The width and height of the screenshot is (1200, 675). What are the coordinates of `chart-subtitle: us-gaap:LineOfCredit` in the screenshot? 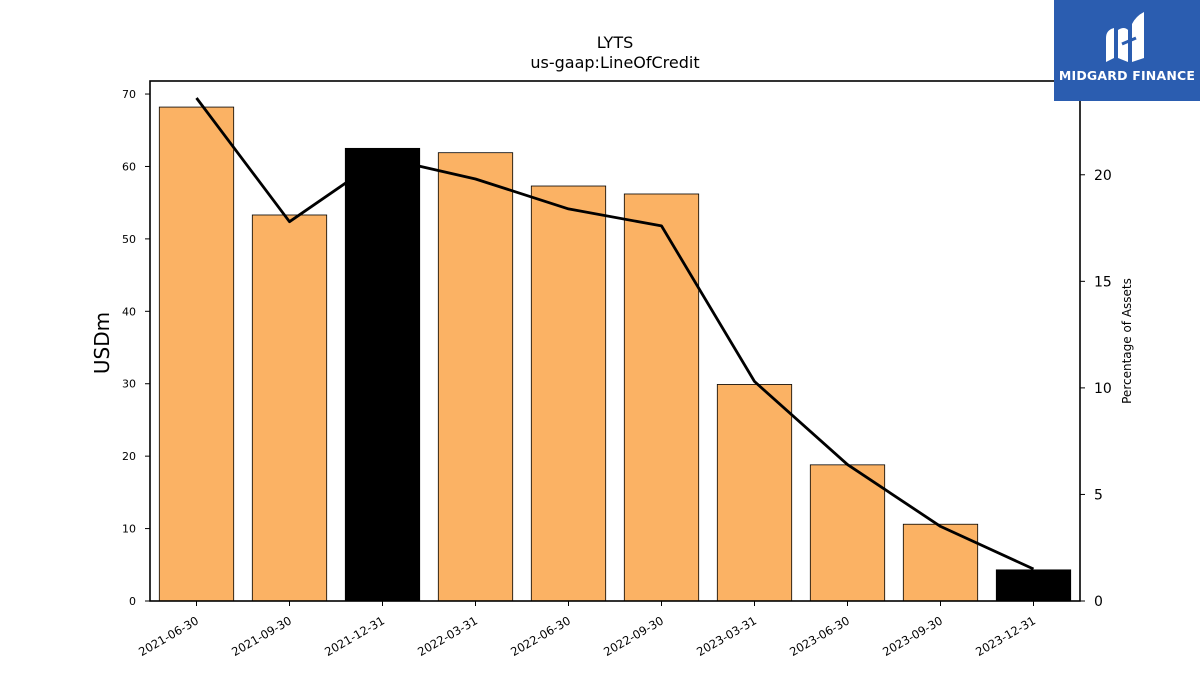 It's located at (614, 62).